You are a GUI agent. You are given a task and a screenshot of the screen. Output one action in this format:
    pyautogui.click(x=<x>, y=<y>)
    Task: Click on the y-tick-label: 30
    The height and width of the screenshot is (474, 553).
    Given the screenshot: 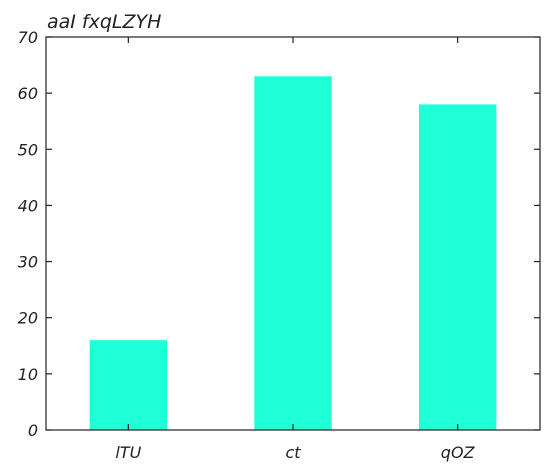 What is the action you would take?
    pyautogui.click(x=28, y=262)
    